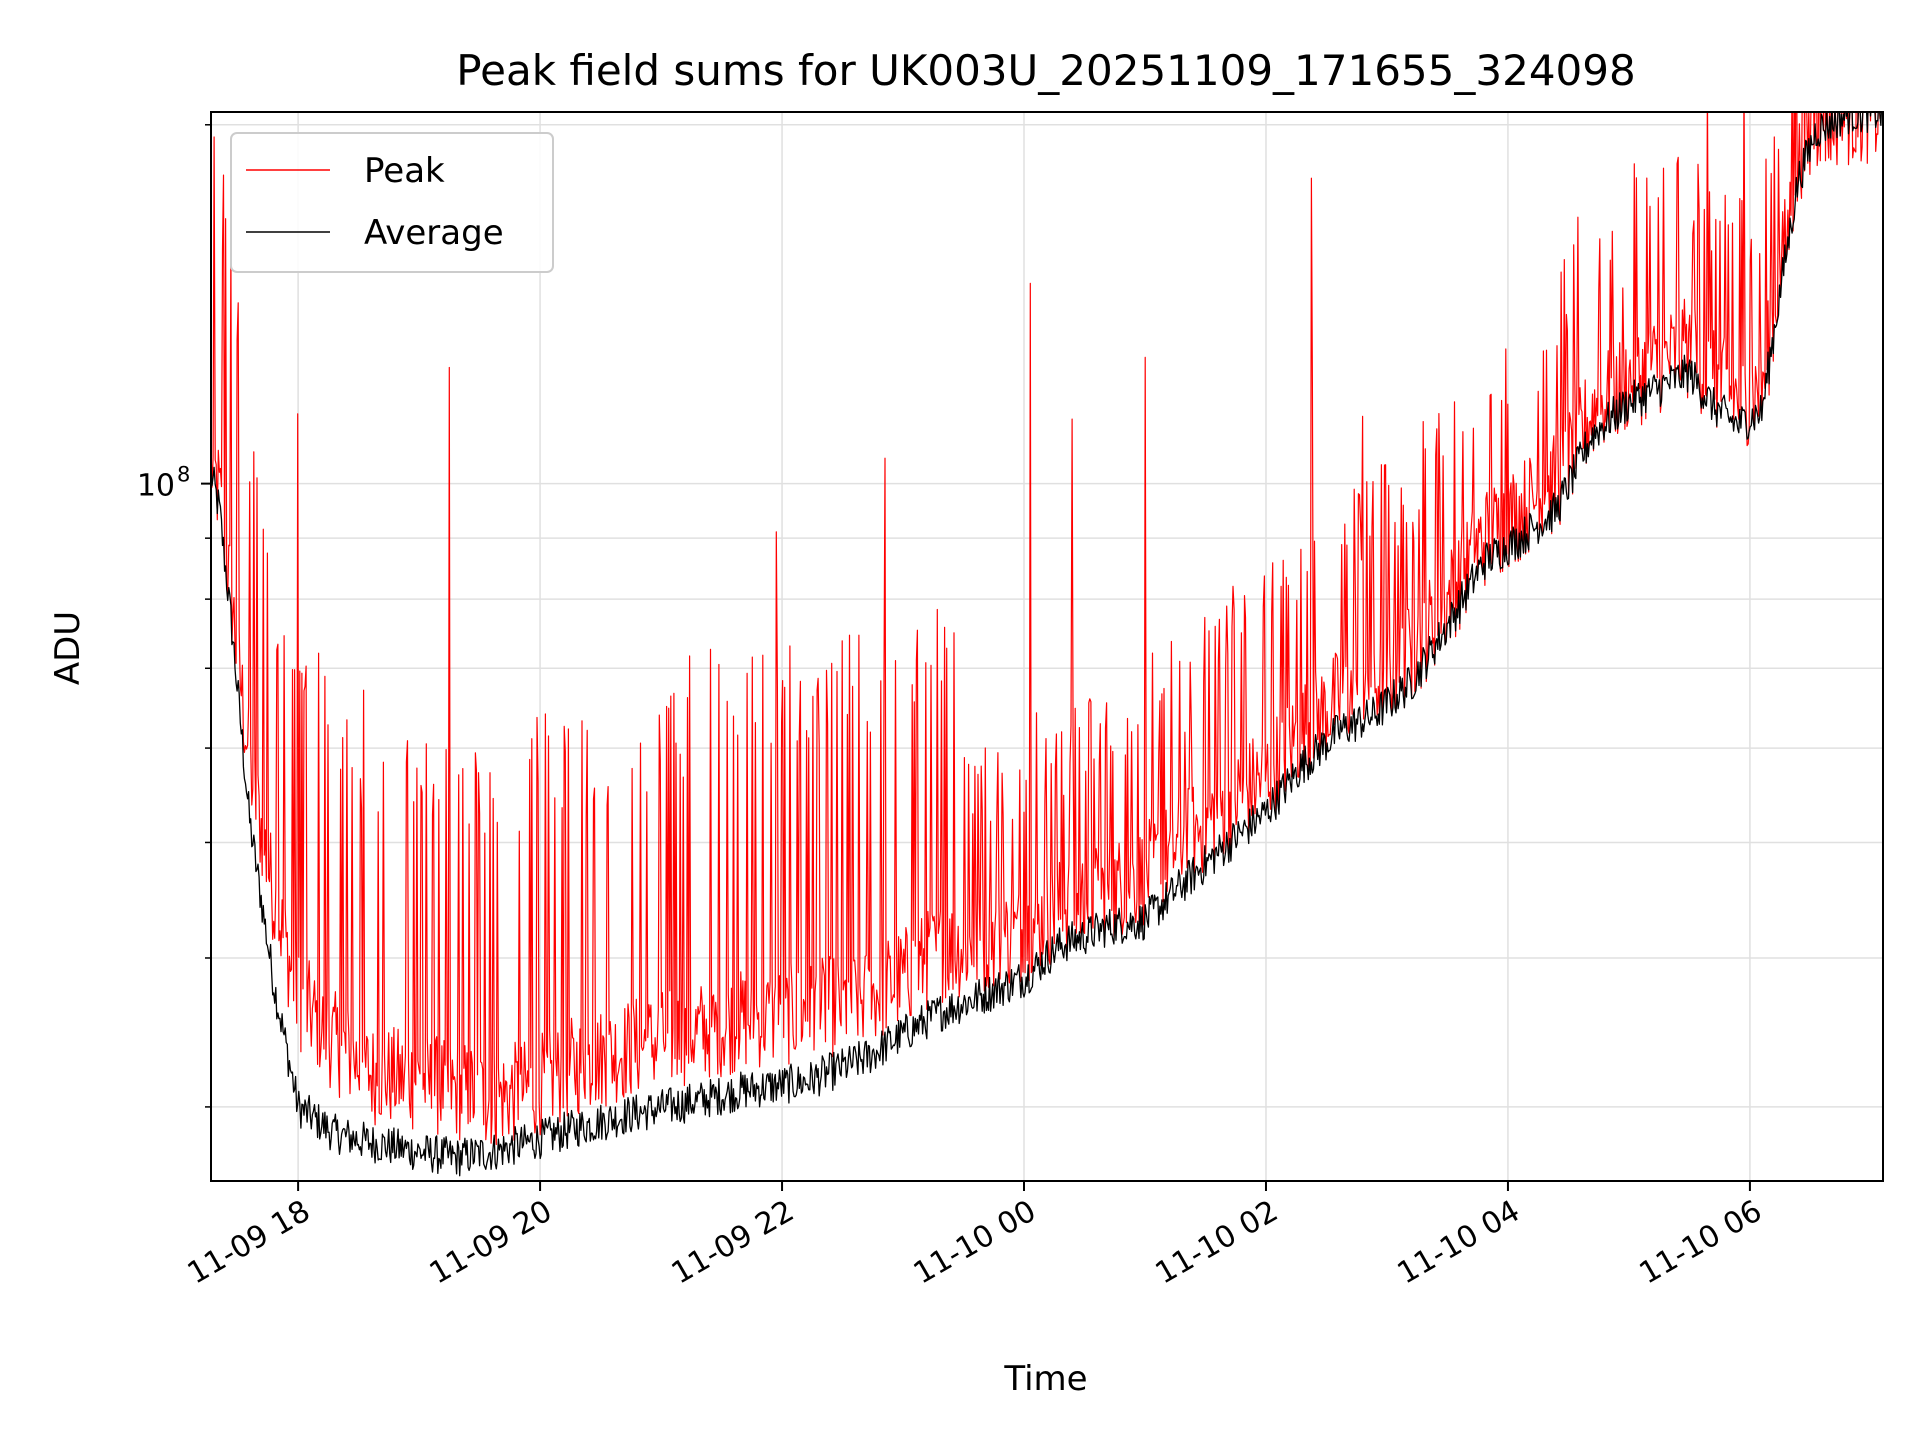  What do you see at coordinates (183, 475) in the screenshot?
I see `y-tick-label-exponent: 8` at bounding box center [183, 475].